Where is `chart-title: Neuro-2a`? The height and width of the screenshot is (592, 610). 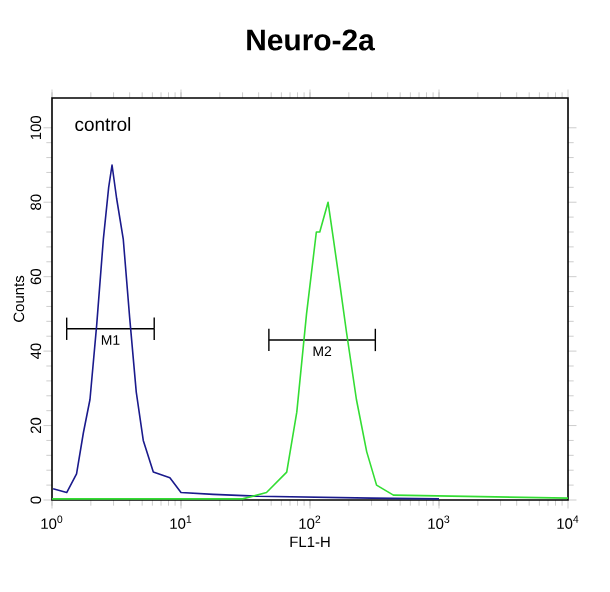
chart-title: Neuro-2a is located at coordinates (311, 40).